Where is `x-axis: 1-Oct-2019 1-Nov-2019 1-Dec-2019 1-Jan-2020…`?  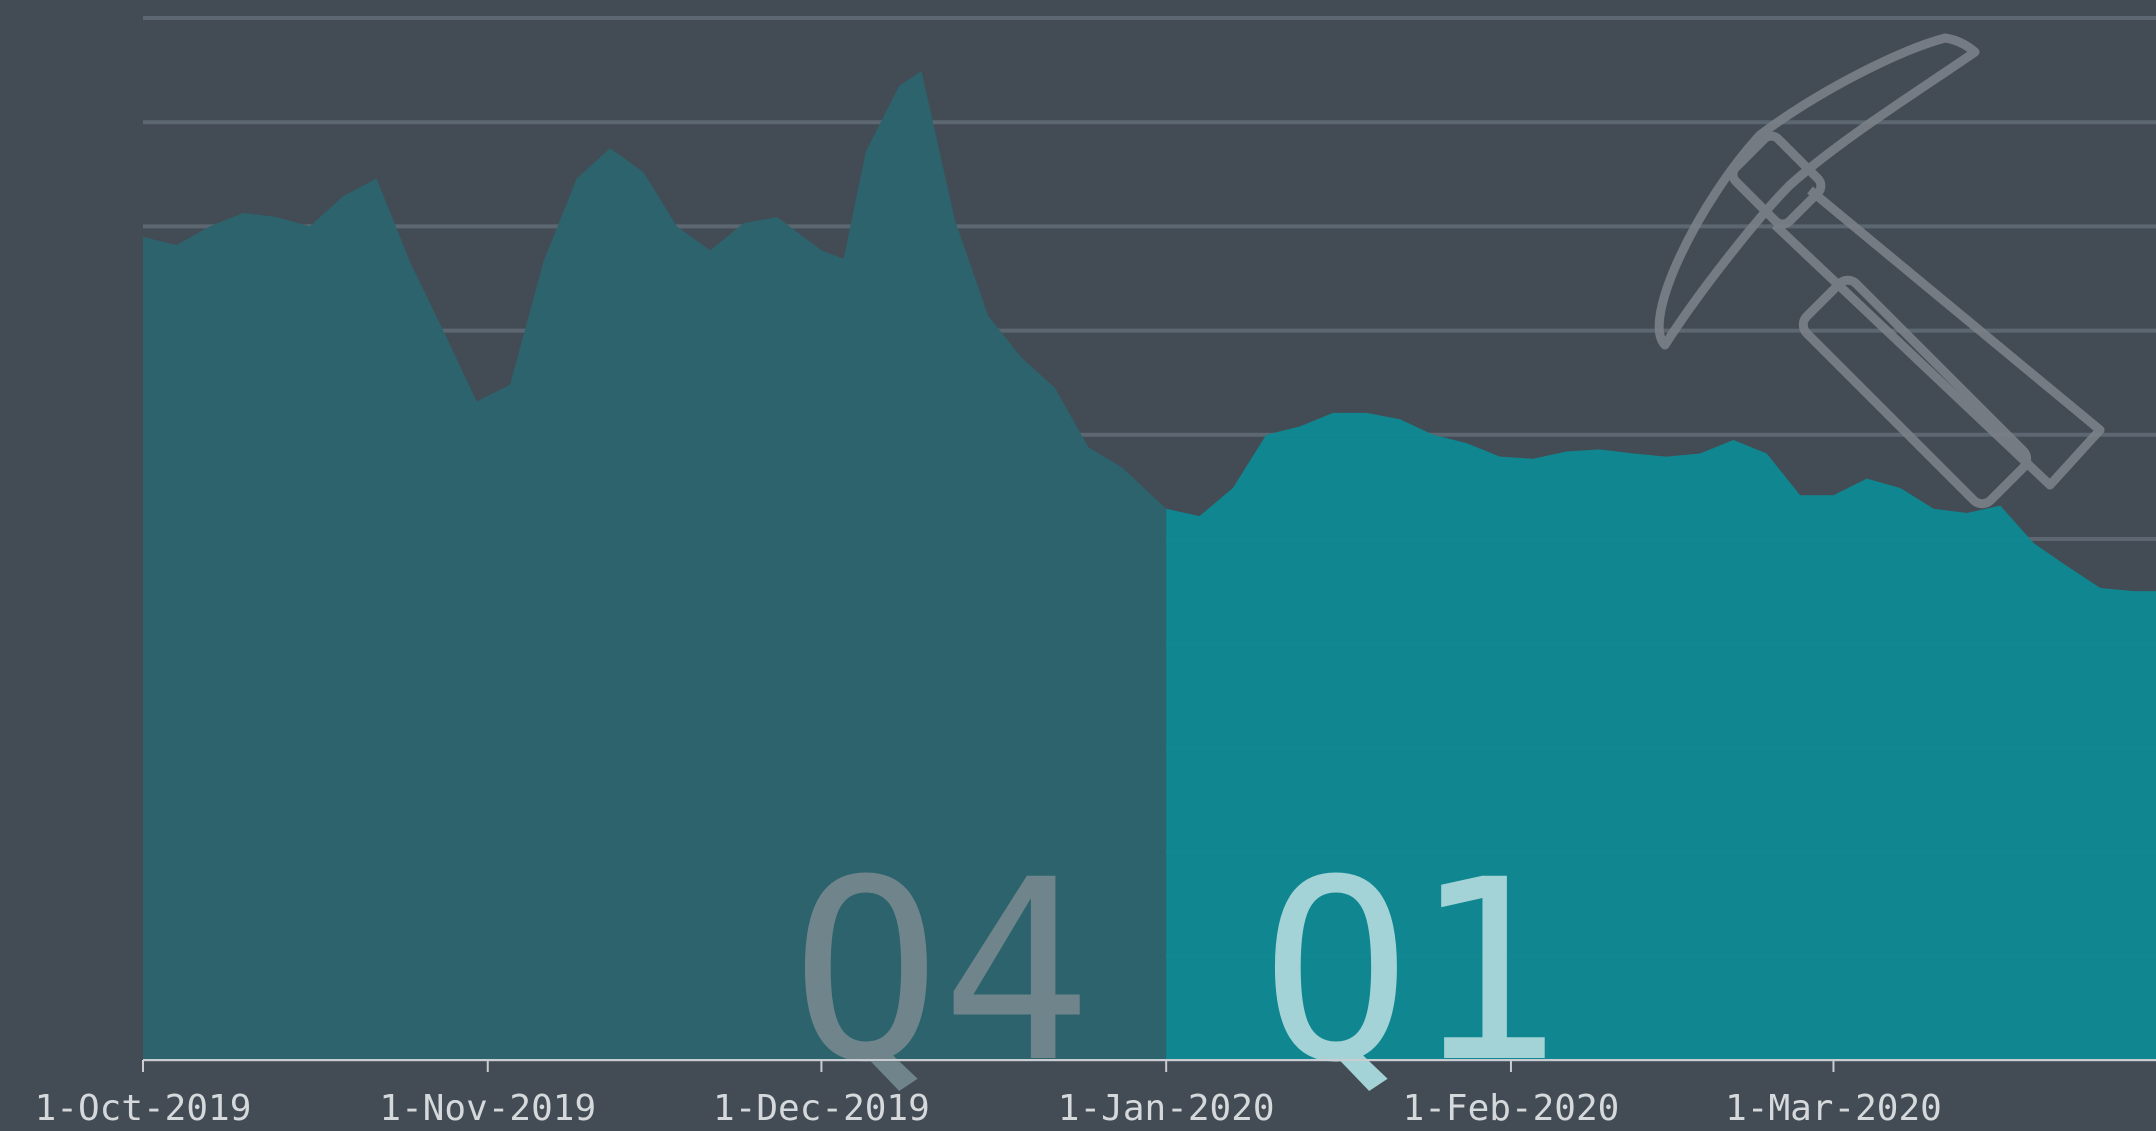 x-axis: 1-Oct-2019 1-Nov-2019 1-Dec-2019 1-Jan-2020… is located at coordinates (1095, 1094).